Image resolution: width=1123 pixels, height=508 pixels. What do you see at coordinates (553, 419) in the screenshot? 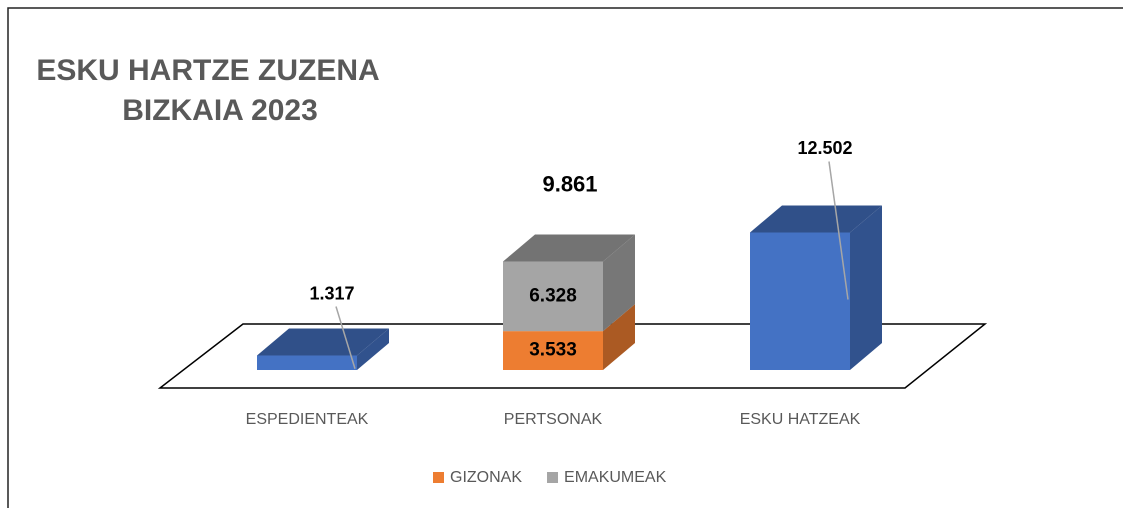
I see `x-tick-label: PERTSONAK` at bounding box center [553, 419].